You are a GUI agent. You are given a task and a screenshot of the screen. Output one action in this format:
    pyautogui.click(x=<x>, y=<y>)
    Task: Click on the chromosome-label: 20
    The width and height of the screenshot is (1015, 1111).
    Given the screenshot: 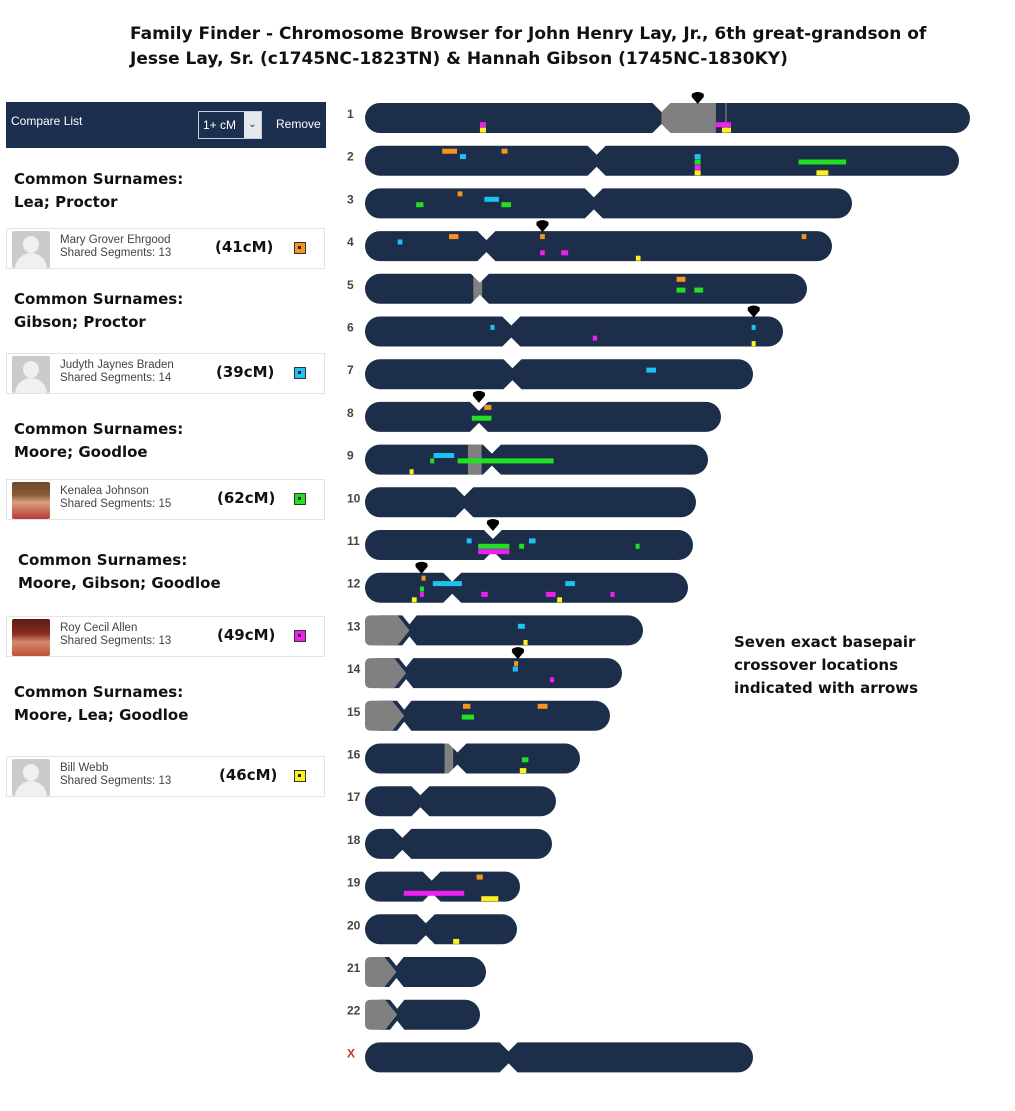 What is the action you would take?
    pyautogui.click(x=354, y=925)
    